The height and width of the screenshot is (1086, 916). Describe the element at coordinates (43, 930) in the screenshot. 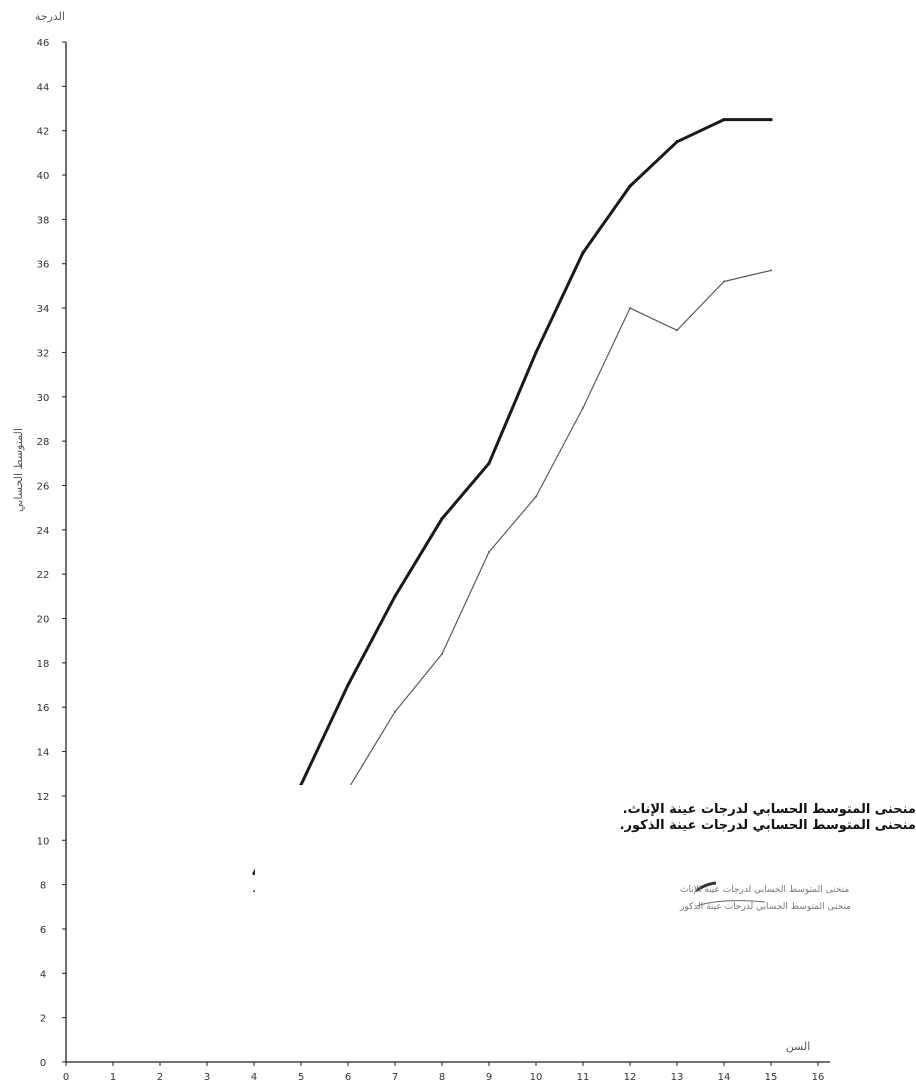

I see `y-tick-label: 6` at that location.